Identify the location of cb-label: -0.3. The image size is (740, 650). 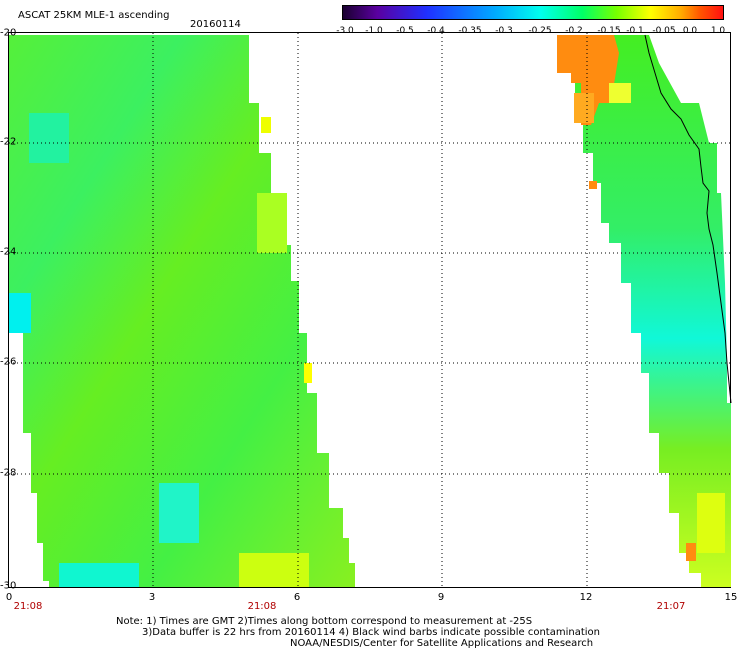
(504, 31).